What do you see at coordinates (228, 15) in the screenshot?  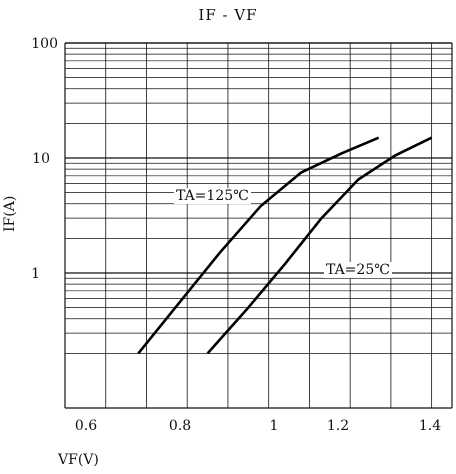 I see `chart-title: IF - VF` at bounding box center [228, 15].